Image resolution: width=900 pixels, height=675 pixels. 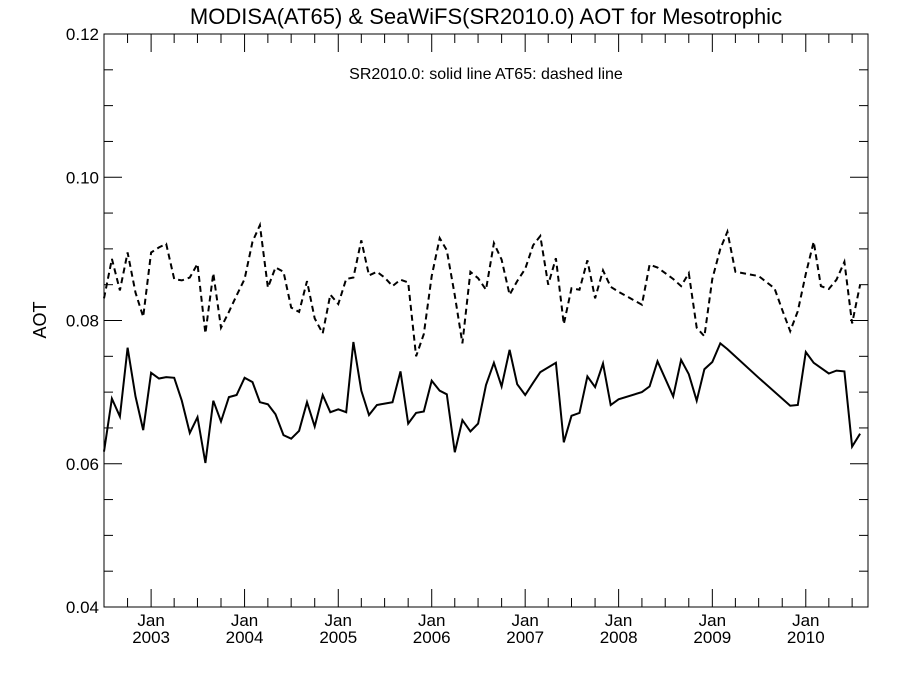 What do you see at coordinates (40, 319) in the screenshot?
I see `y-axis-label: AOT` at bounding box center [40, 319].